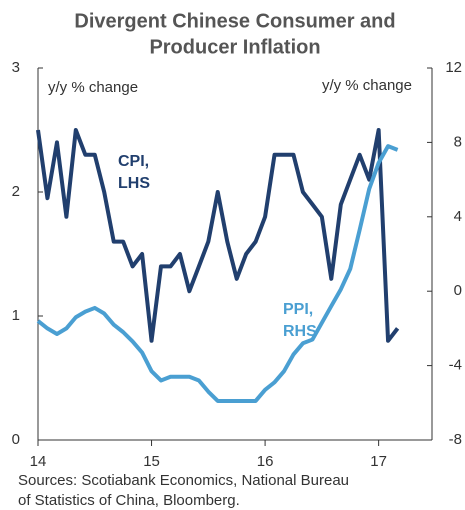 The image size is (465, 510). Describe the element at coordinates (234, 47) in the screenshot. I see `chart-title: Producer Inflation` at that location.